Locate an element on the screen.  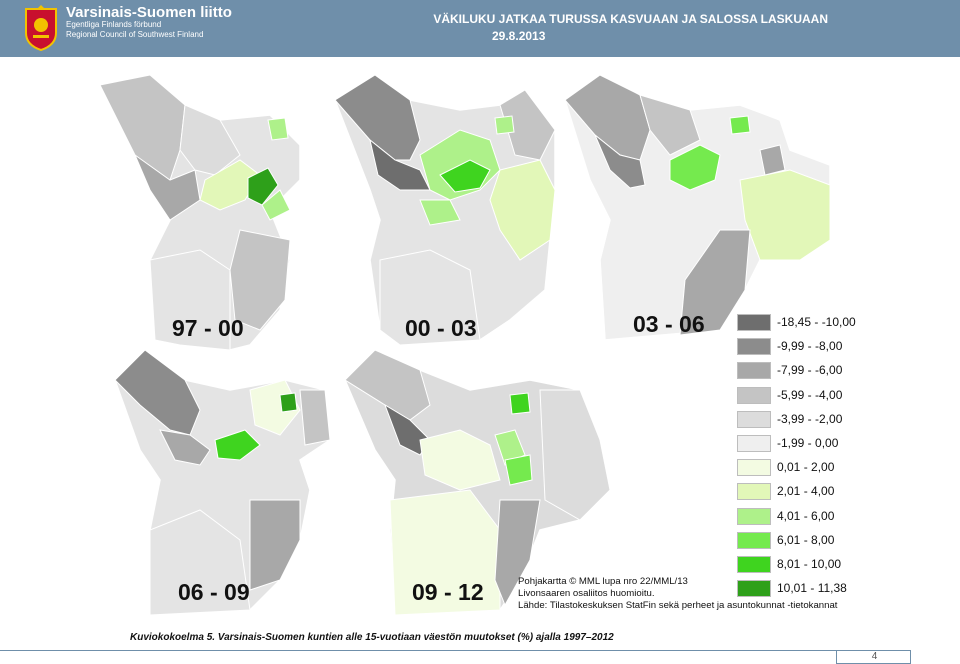
region-north-grey is located at coordinates (670, 125).